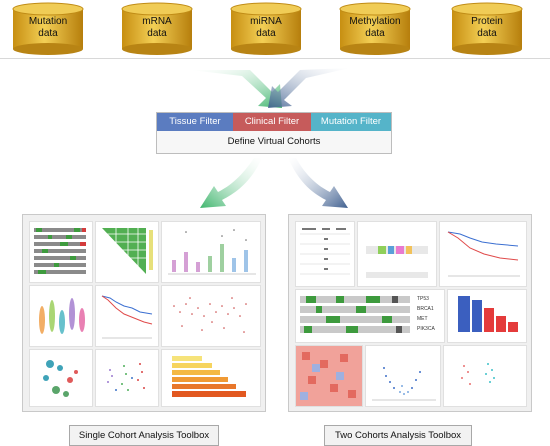 This screenshot has width=550, height=446. Describe the element at coordinates (426, 314) in the screenshot. I see `oncoprint-gene-legend: TP53 BRCA1 MET PIK3CA` at that location.